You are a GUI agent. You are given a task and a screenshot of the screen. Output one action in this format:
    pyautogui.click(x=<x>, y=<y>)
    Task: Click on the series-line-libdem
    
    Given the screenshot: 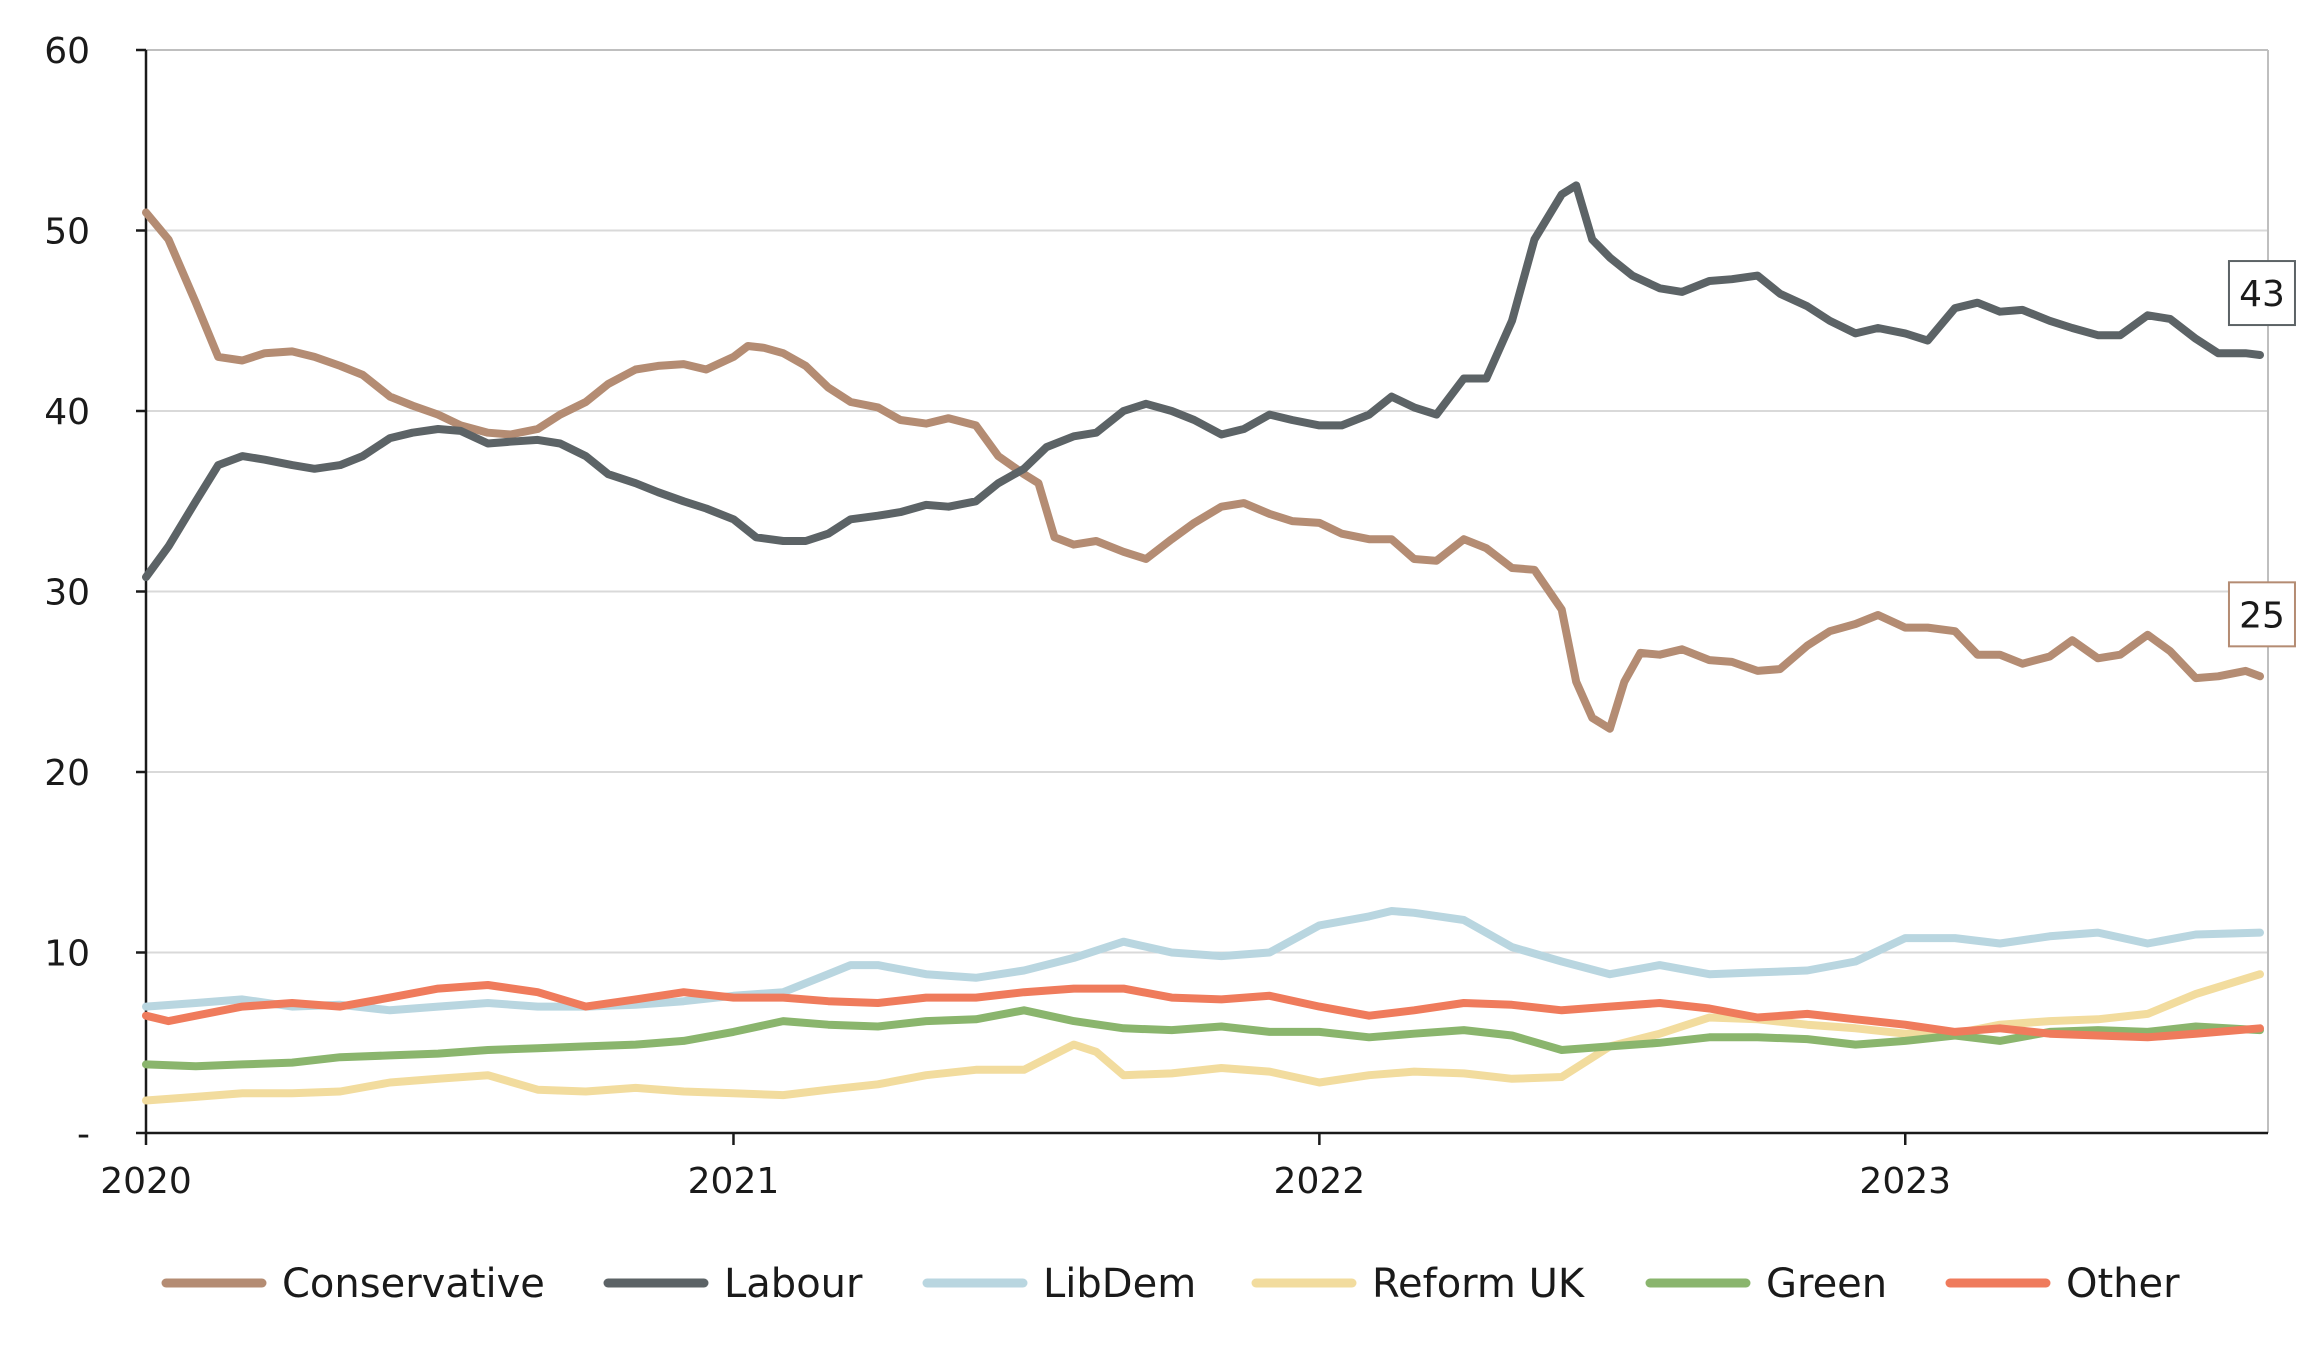 What is the action you would take?
    pyautogui.click(x=1203, y=961)
    